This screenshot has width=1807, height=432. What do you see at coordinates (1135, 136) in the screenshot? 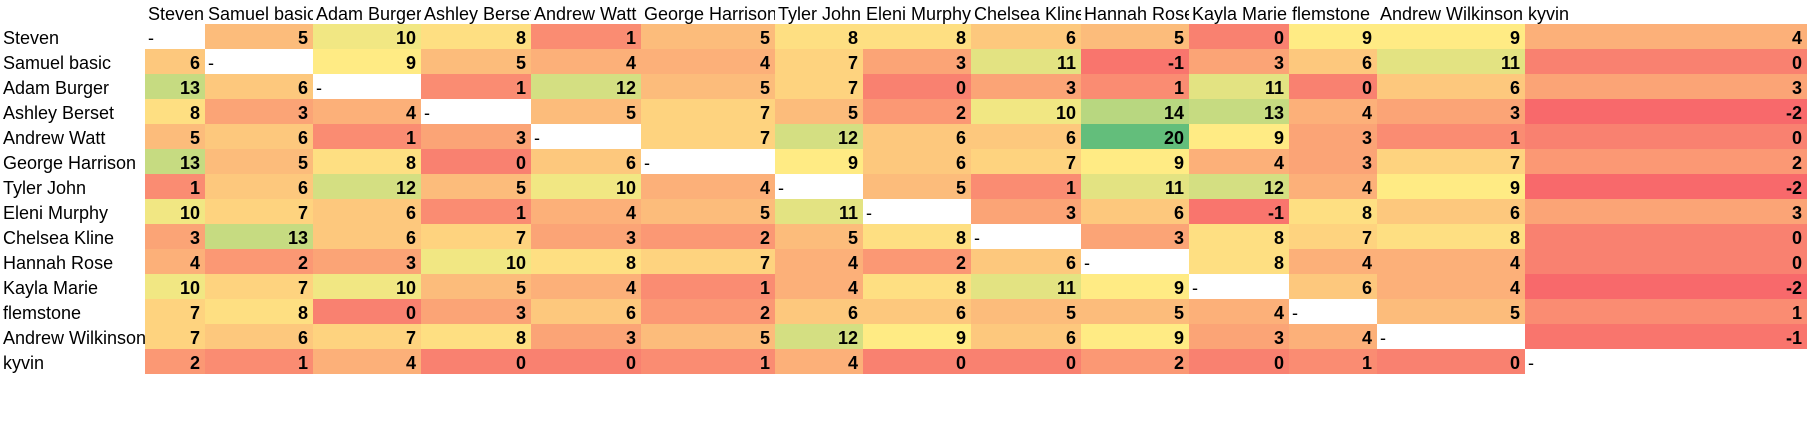
I see `heatmap-cell: 20` at bounding box center [1135, 136].